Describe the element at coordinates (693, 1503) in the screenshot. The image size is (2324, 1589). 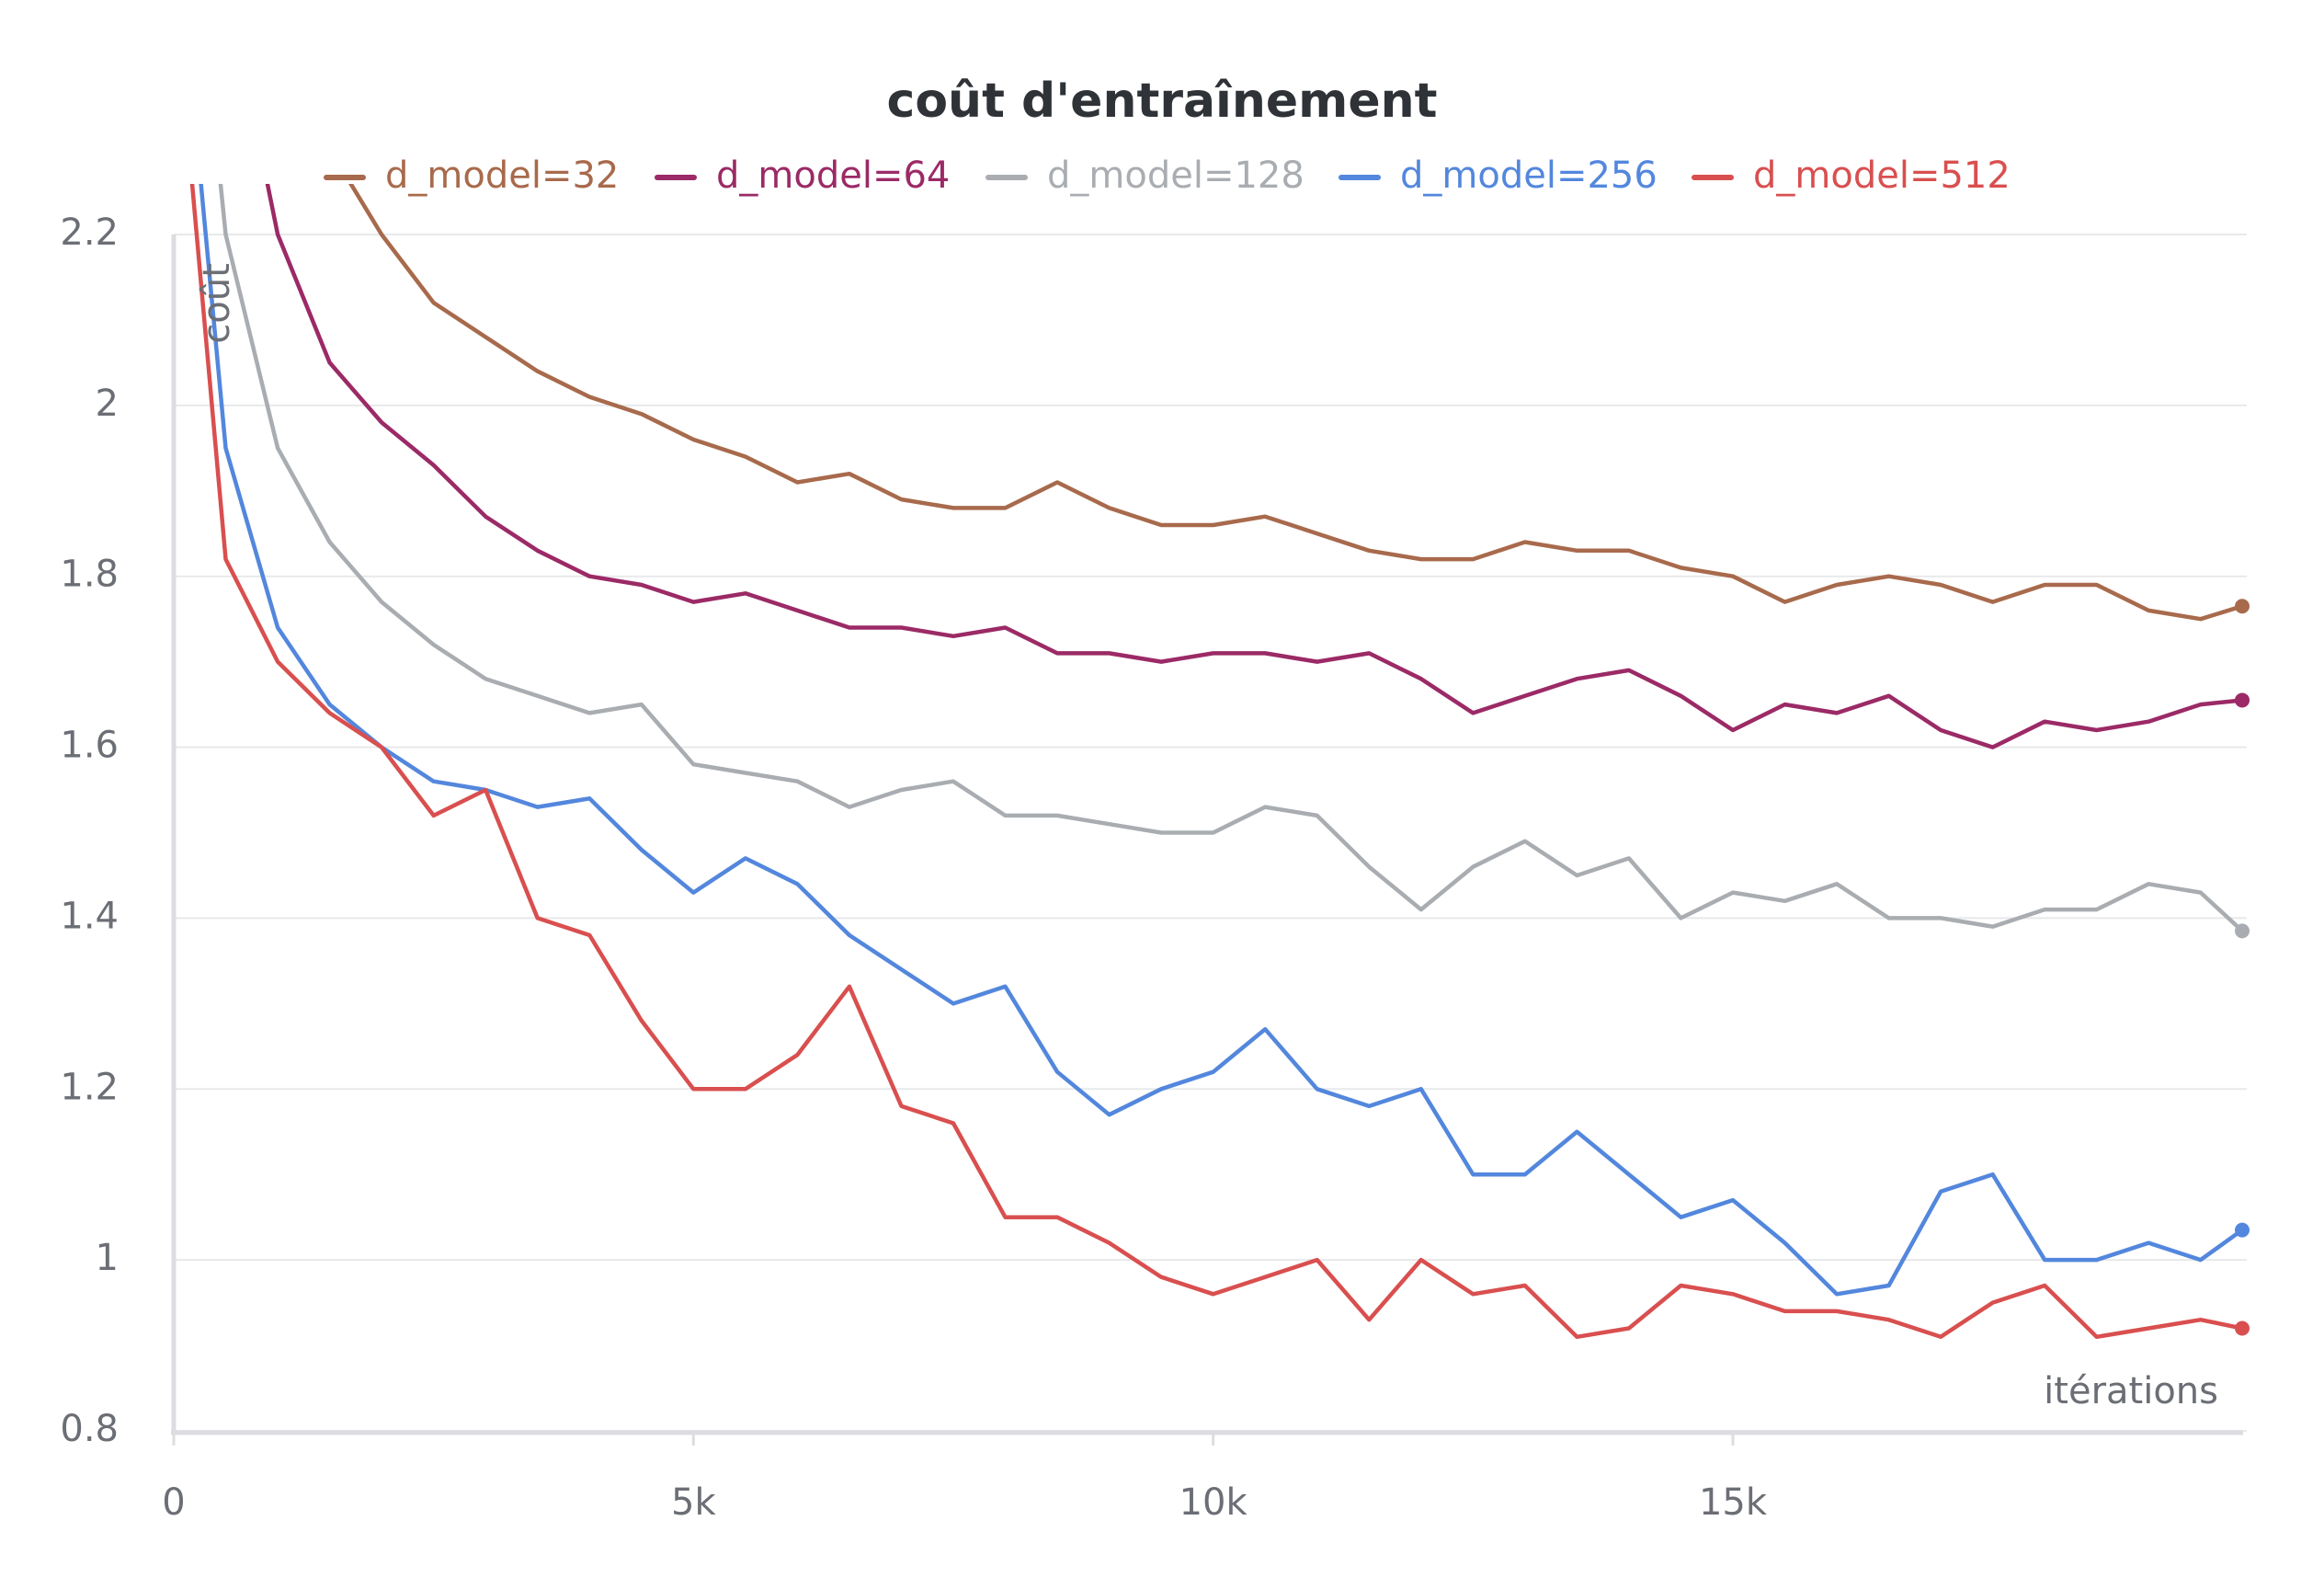
I see `x-tick-label: 5k` at that location.